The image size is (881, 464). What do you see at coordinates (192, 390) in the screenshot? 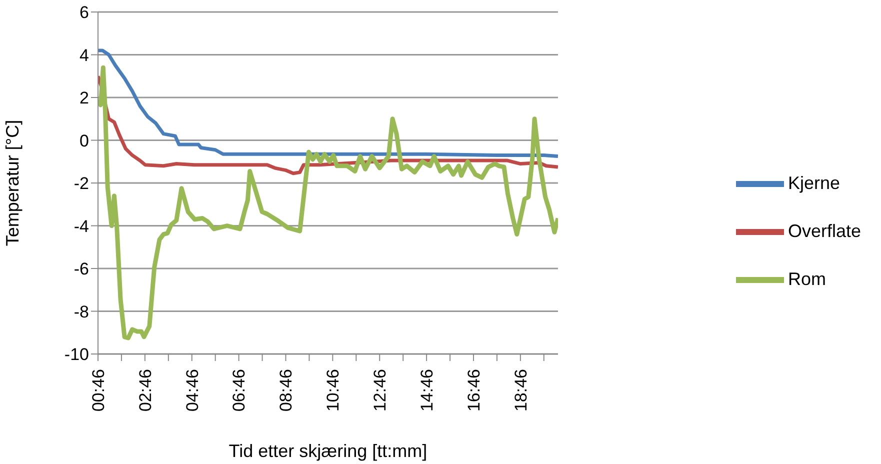
I see `x-tick-label: 04:46` at bounding box center [192, 390].